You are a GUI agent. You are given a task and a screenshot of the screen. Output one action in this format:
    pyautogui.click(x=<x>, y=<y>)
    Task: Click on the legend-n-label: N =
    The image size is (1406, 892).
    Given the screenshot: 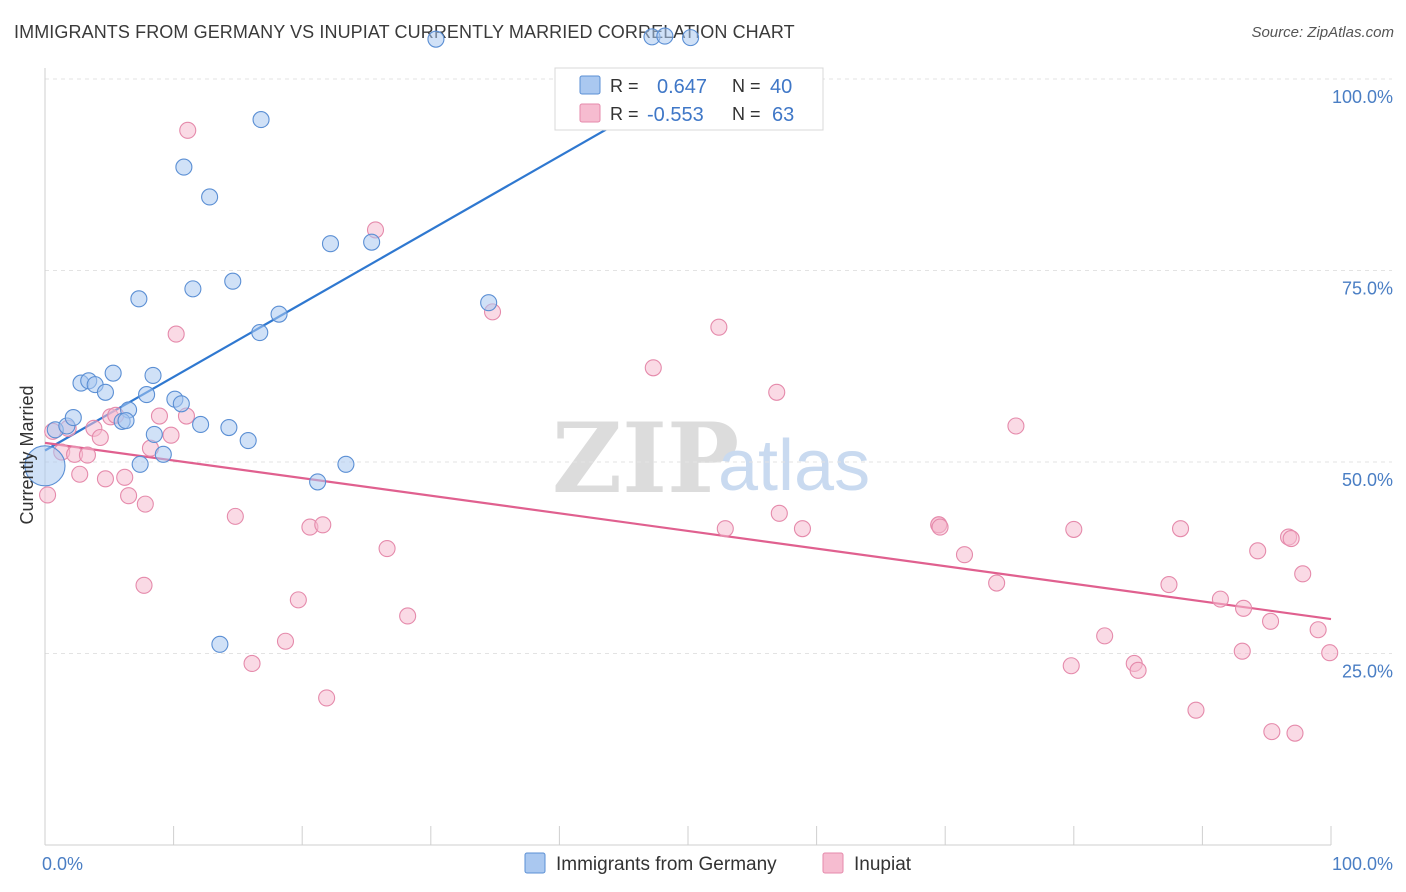 What is the action you would take?
    pyautogui.click(x=746, y=114)
    